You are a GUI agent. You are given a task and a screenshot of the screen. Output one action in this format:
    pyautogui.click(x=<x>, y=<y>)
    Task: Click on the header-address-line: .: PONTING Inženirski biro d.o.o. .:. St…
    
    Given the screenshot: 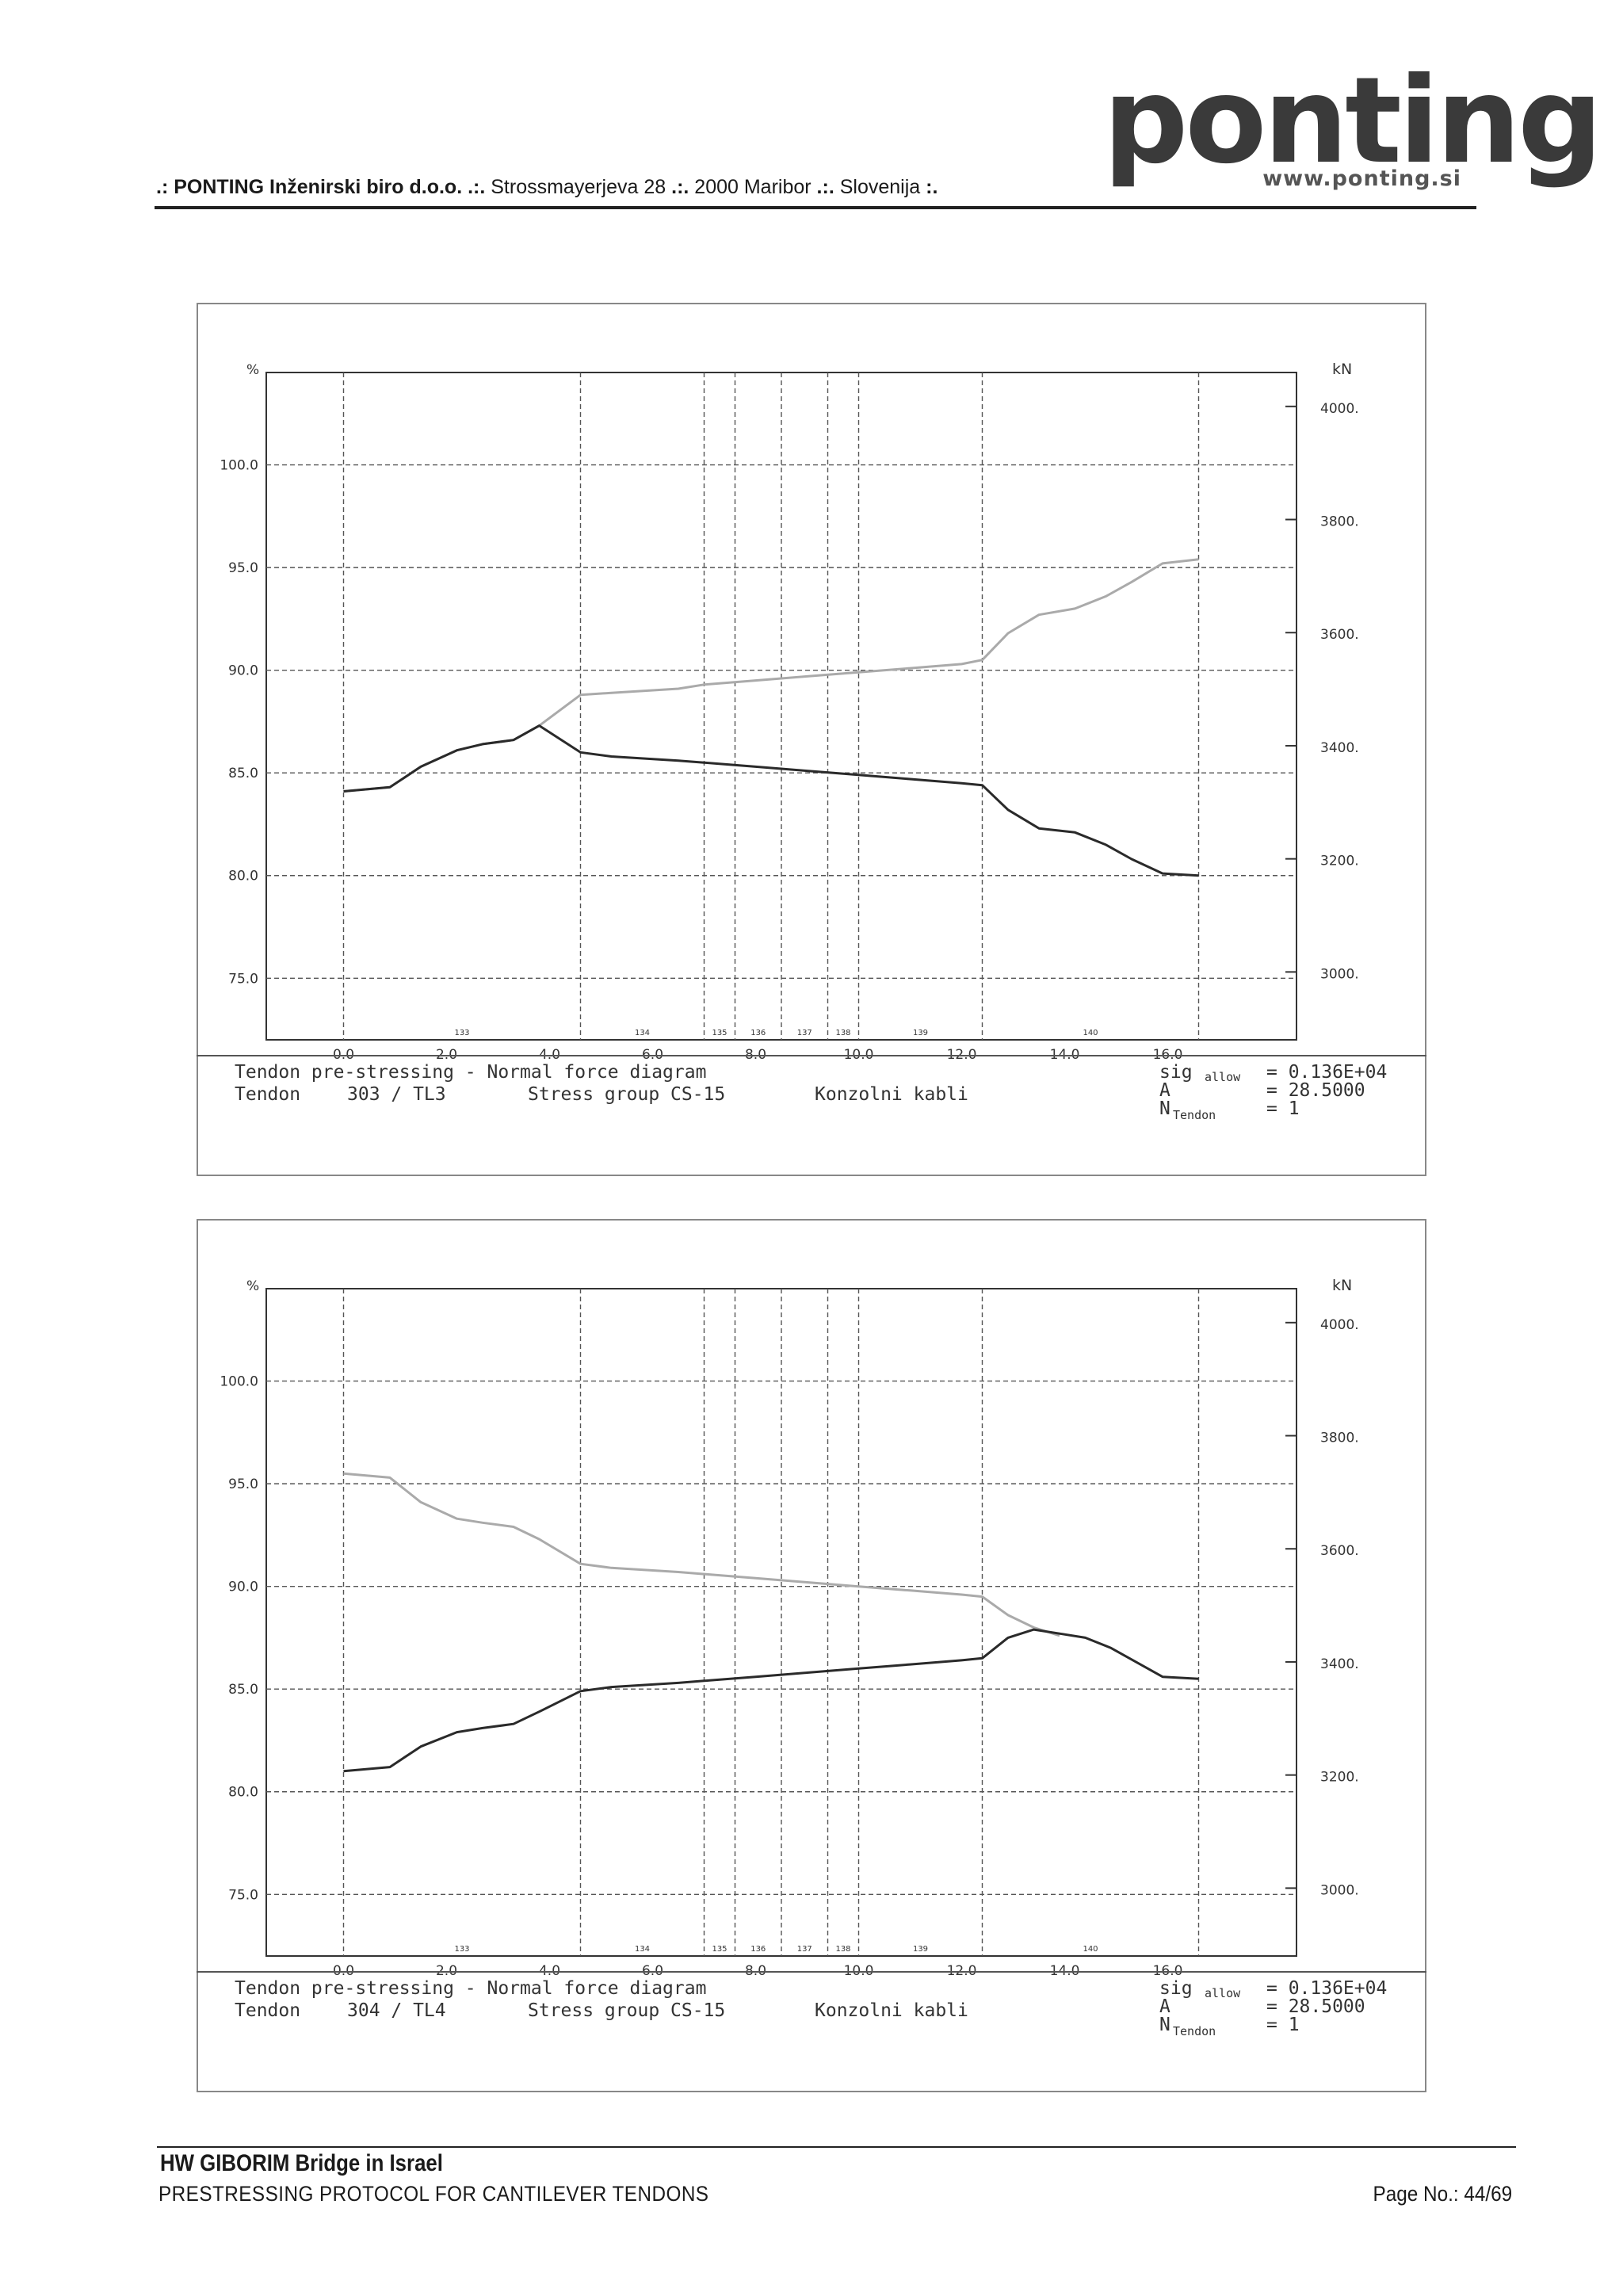 What is the action you would take?
    pyautogui.click(x=547, y=187)
    